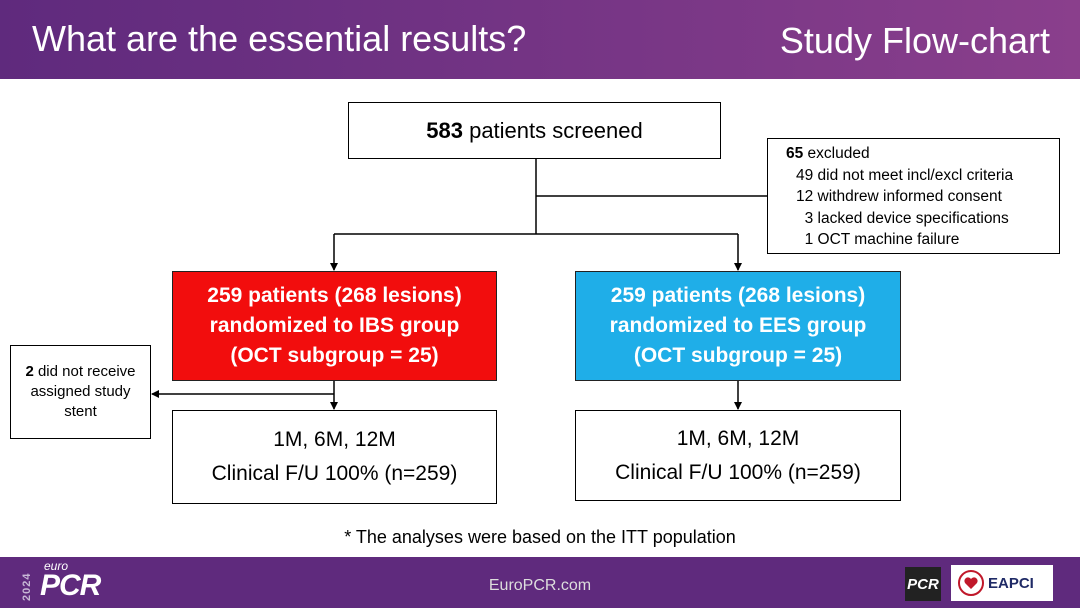 Image resolution: width=1080 pixels, height=608 pixels. Describe the element at coordinates (899, 196) in the screenshot. I see `excluded-reason: 12 withdrew informed consent` at that location.